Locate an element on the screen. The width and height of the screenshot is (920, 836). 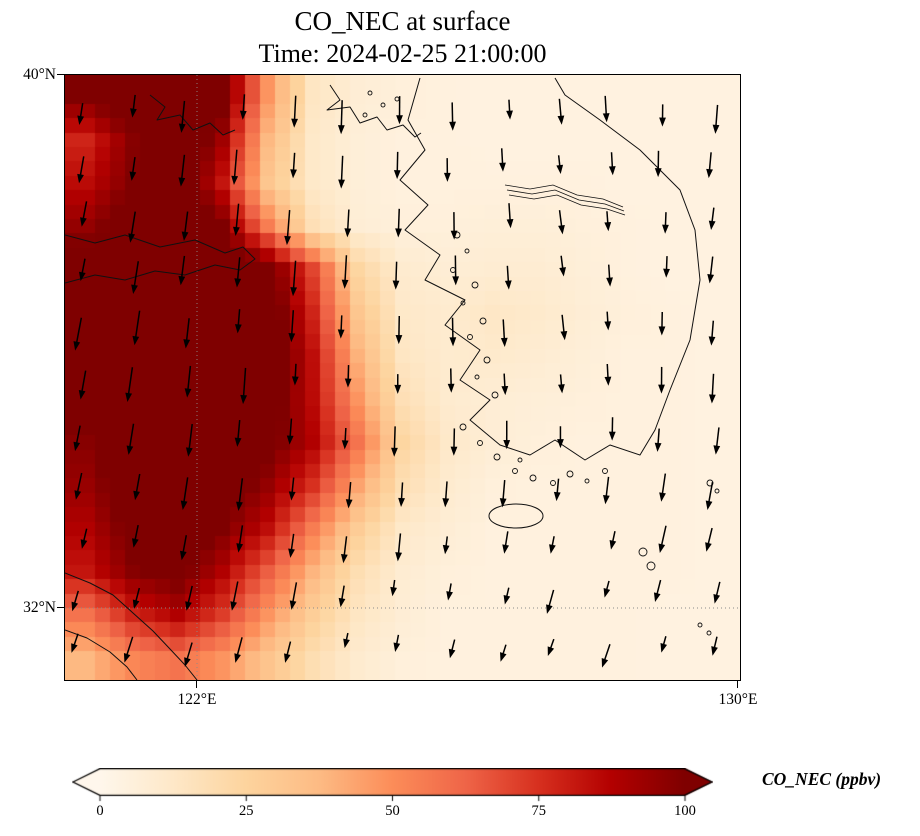
chart-subtitle: Time: 2024-02-25 21:00:00 is located at coordinates (402, 53).